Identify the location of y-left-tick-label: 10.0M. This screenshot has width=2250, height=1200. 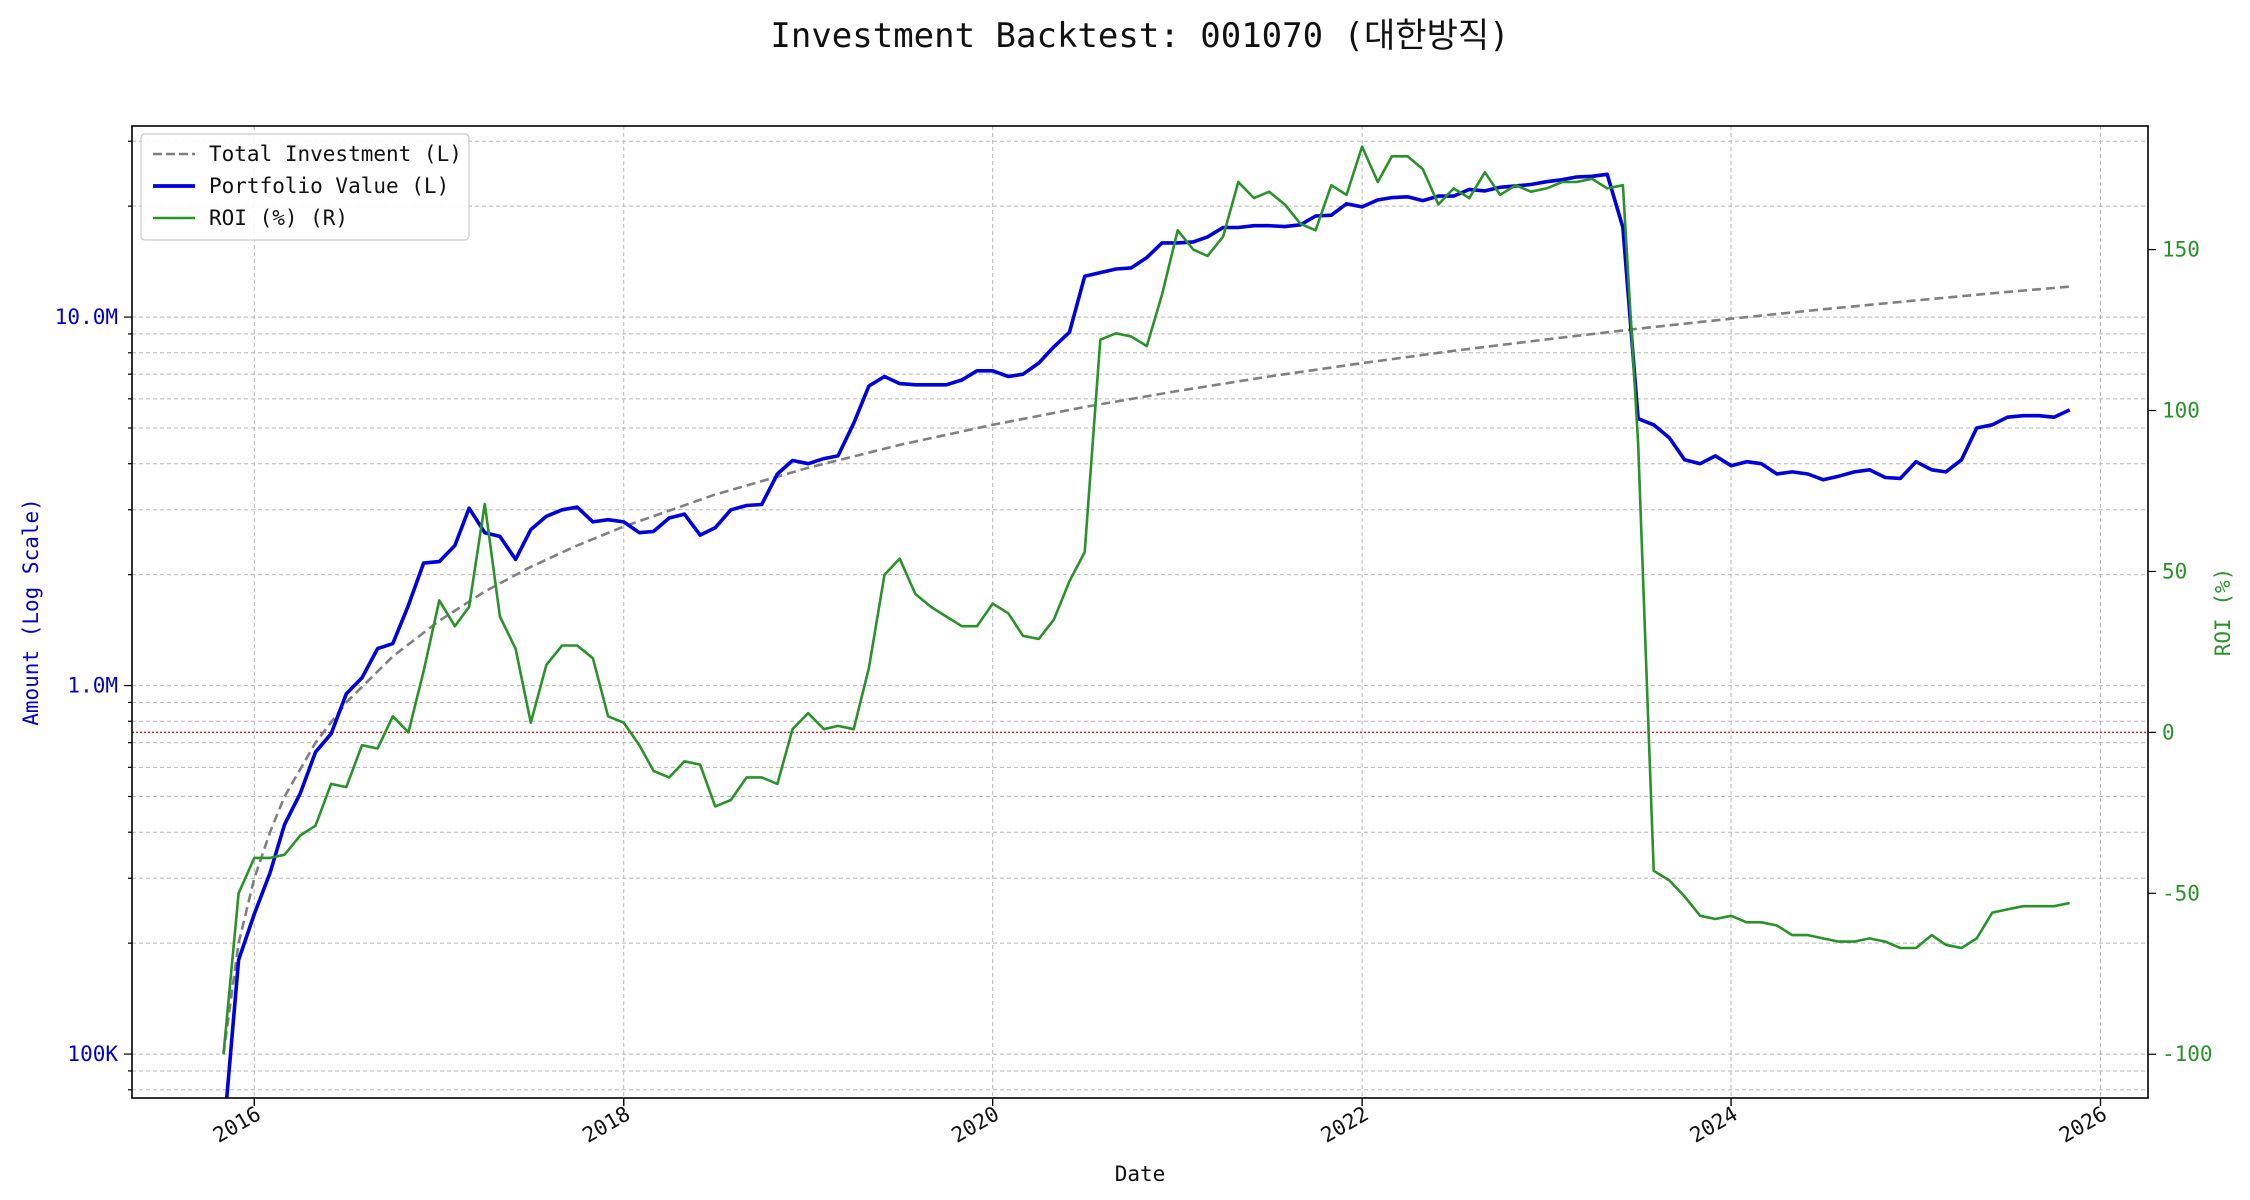
(86, 317).